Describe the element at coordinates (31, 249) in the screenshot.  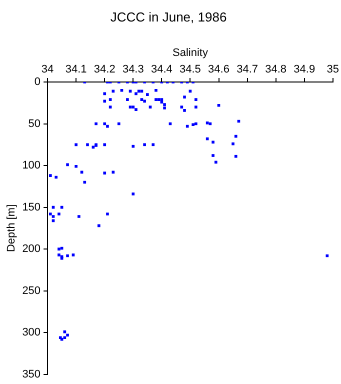
I see `y-tick-label: 200` at that location.